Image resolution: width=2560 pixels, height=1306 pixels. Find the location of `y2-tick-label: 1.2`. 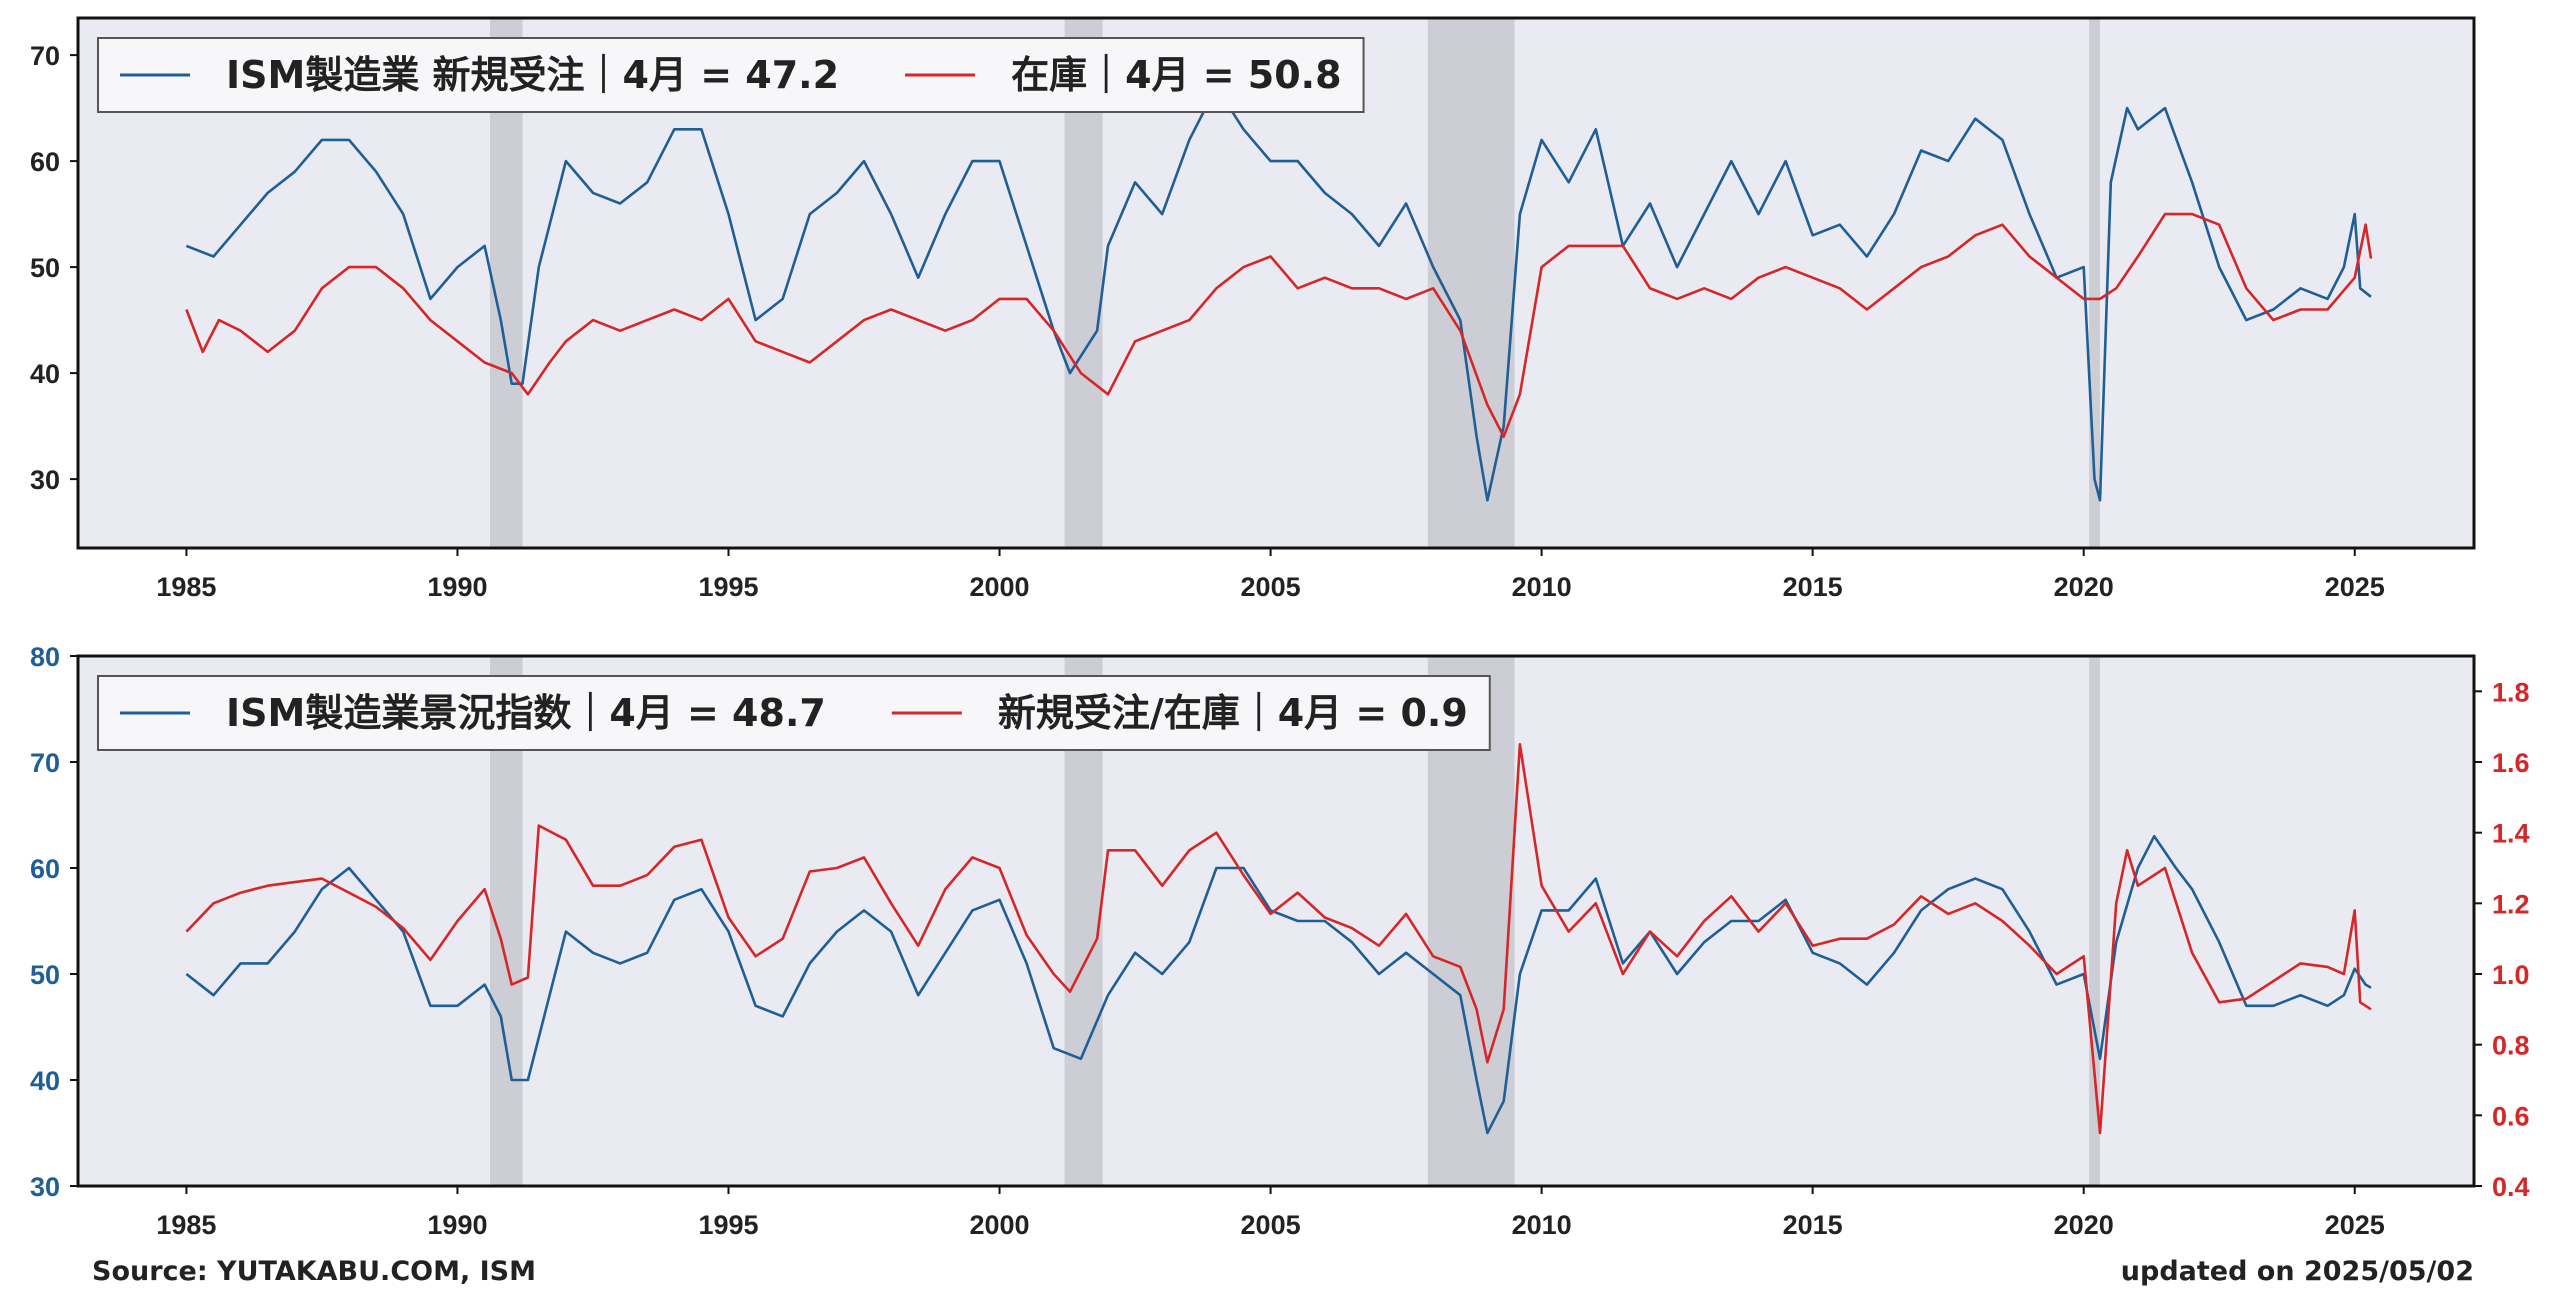

y2-tick-label: 1.2 is located at coordinates (2511, 904).